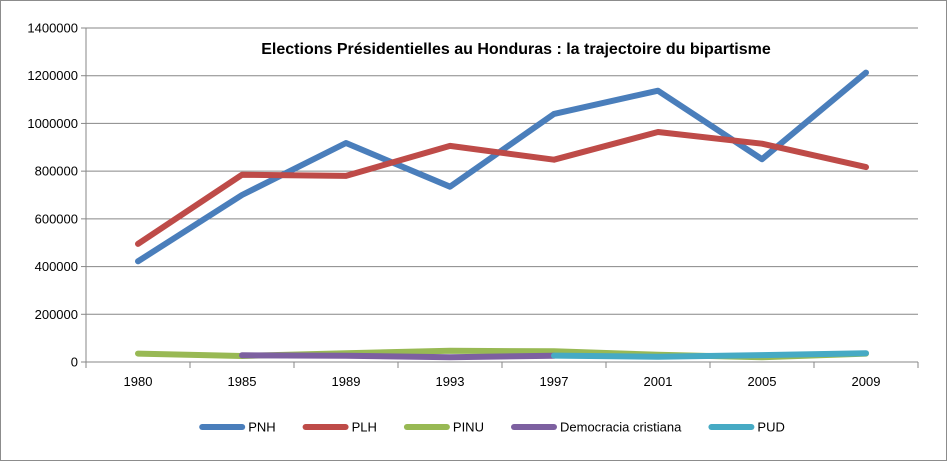 This screenshot has height=461, width=947. I want to click on y-tick-label: 1400000, so click(52, 28).